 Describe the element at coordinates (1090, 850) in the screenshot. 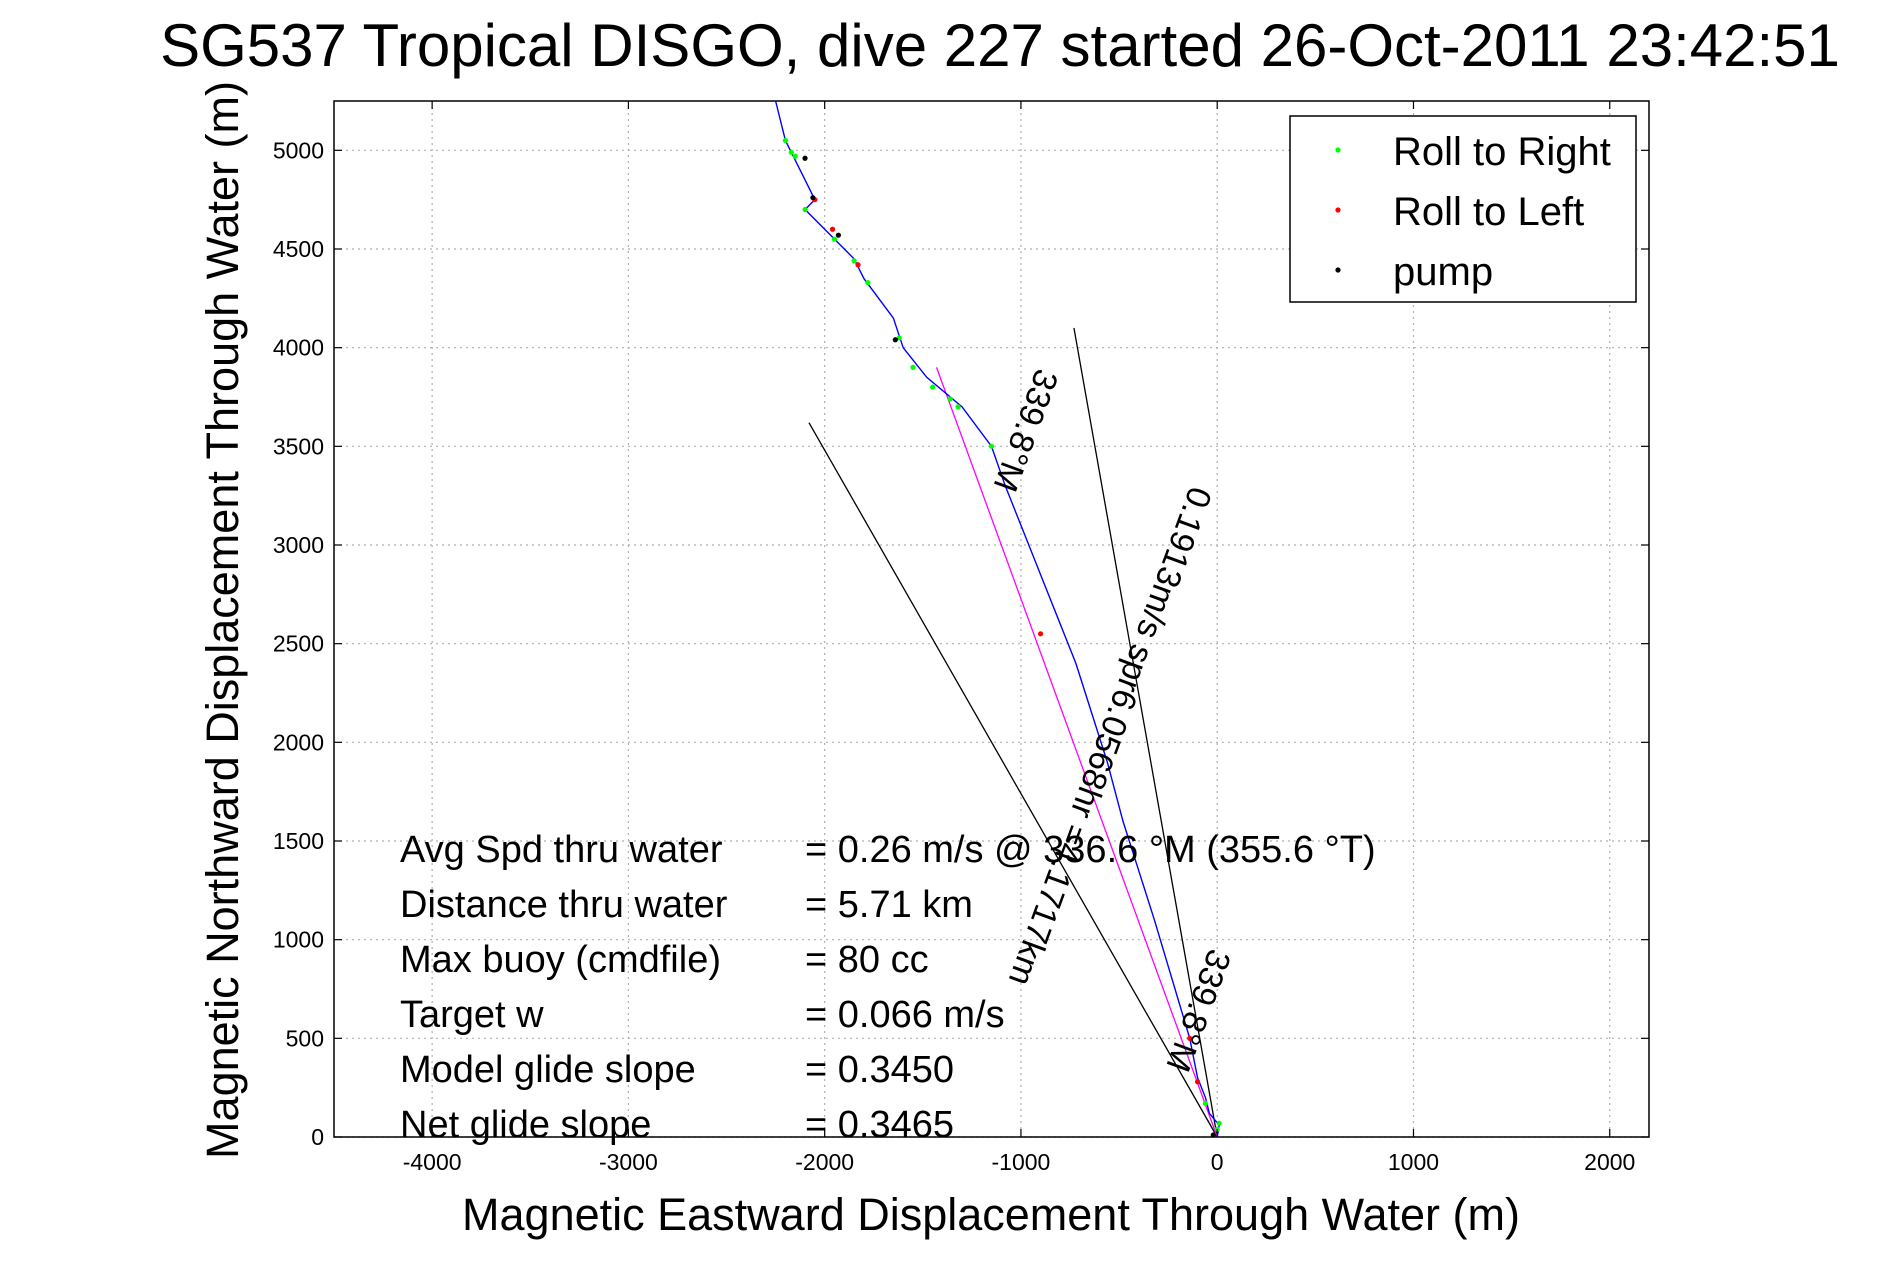

I see `stat-value: = 0.26 m/s @ 336.6 °M (355.6 °T)` at that location.